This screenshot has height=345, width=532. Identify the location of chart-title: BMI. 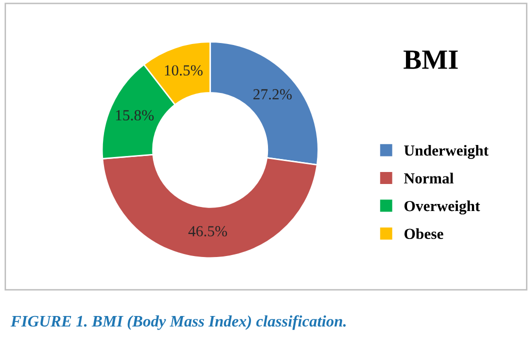
(431, 59).